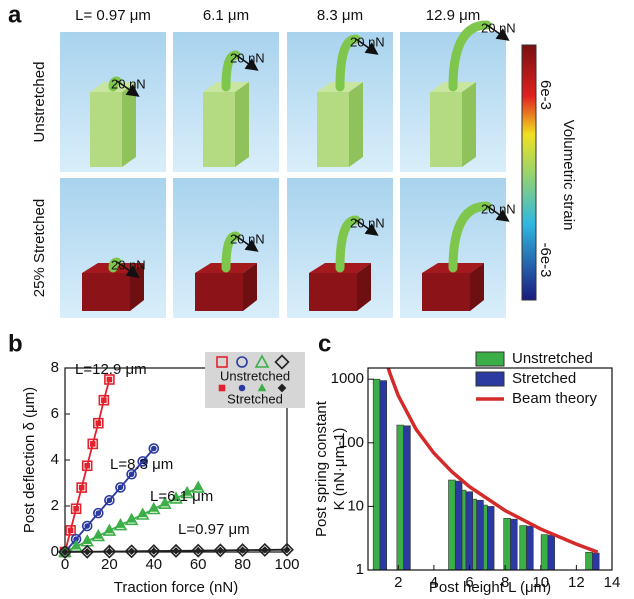  I want to click on colorbar-label: Volumetric strain, so click(568, 175).